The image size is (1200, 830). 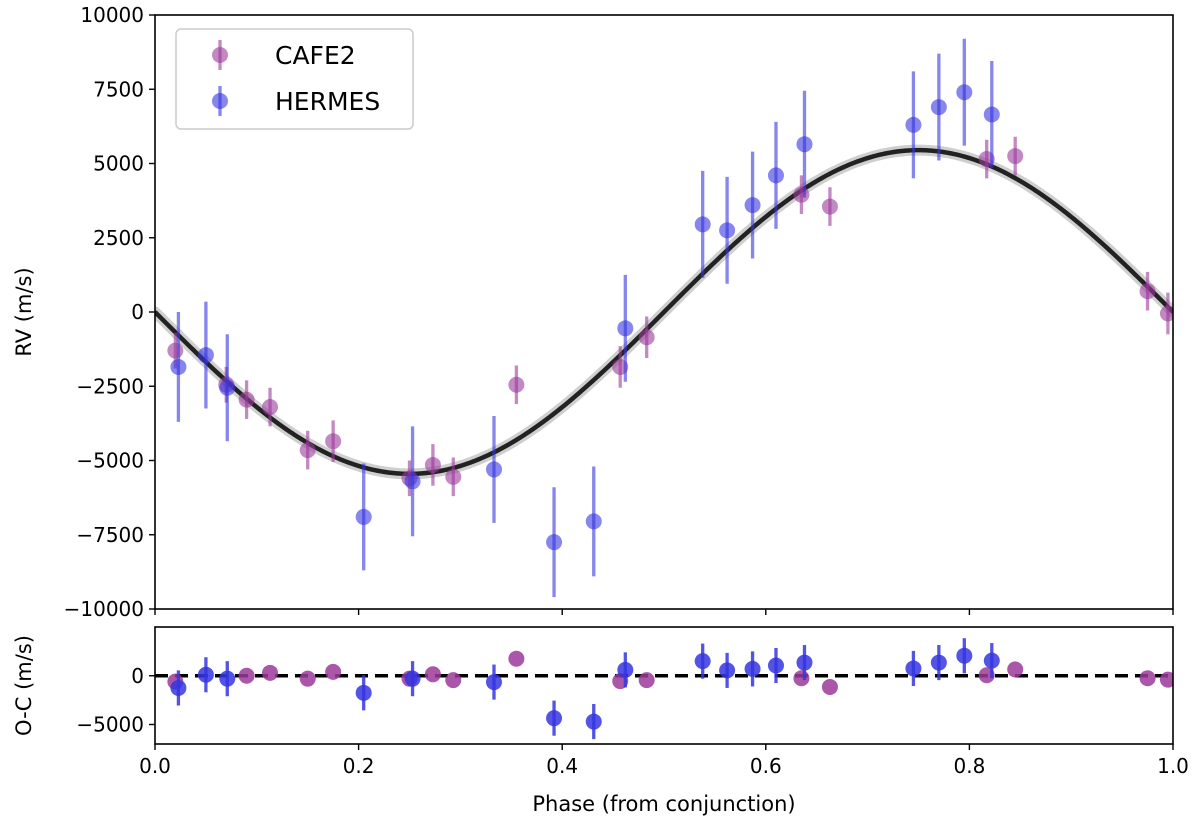 I want to click on rv-ylabel: RV (m/s), so click(x=24, y=311).